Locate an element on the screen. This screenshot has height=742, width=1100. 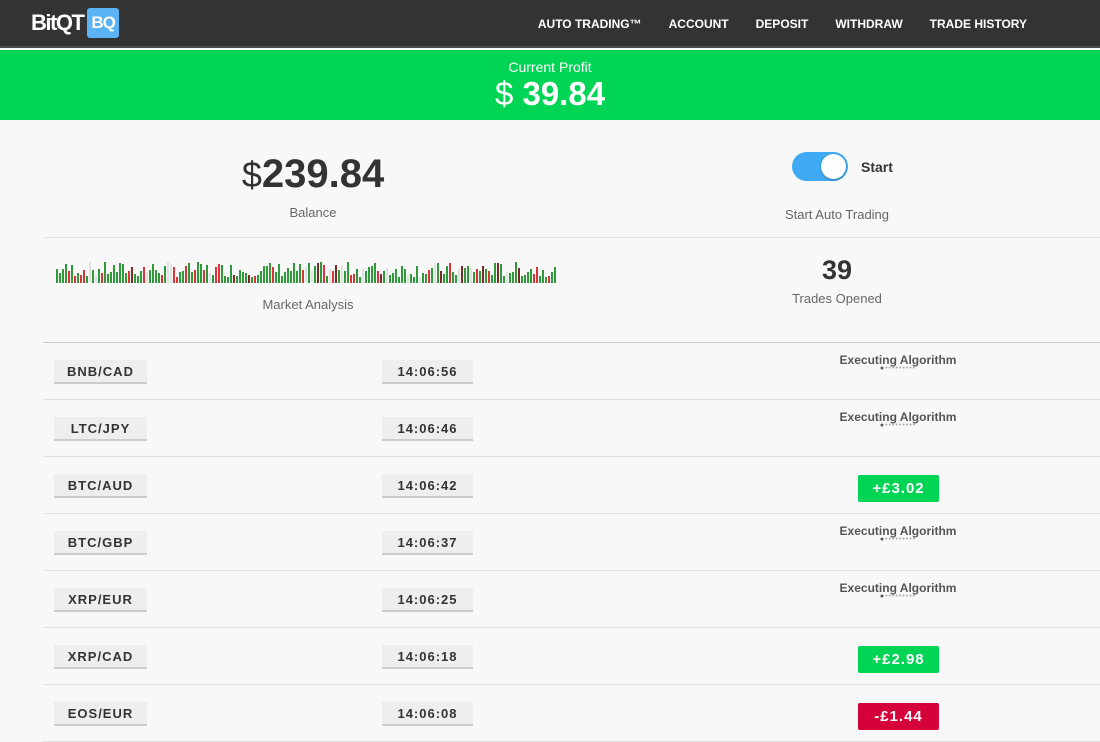
trade-time: 14:06:42 is located at coordinates (427, 486).